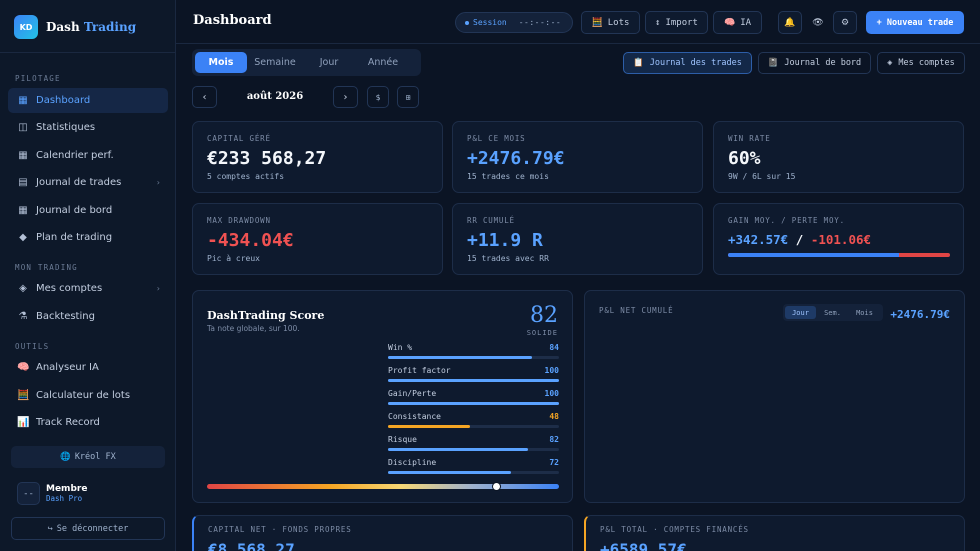  I want to click on range-mois: Mois, so click(864, 312).